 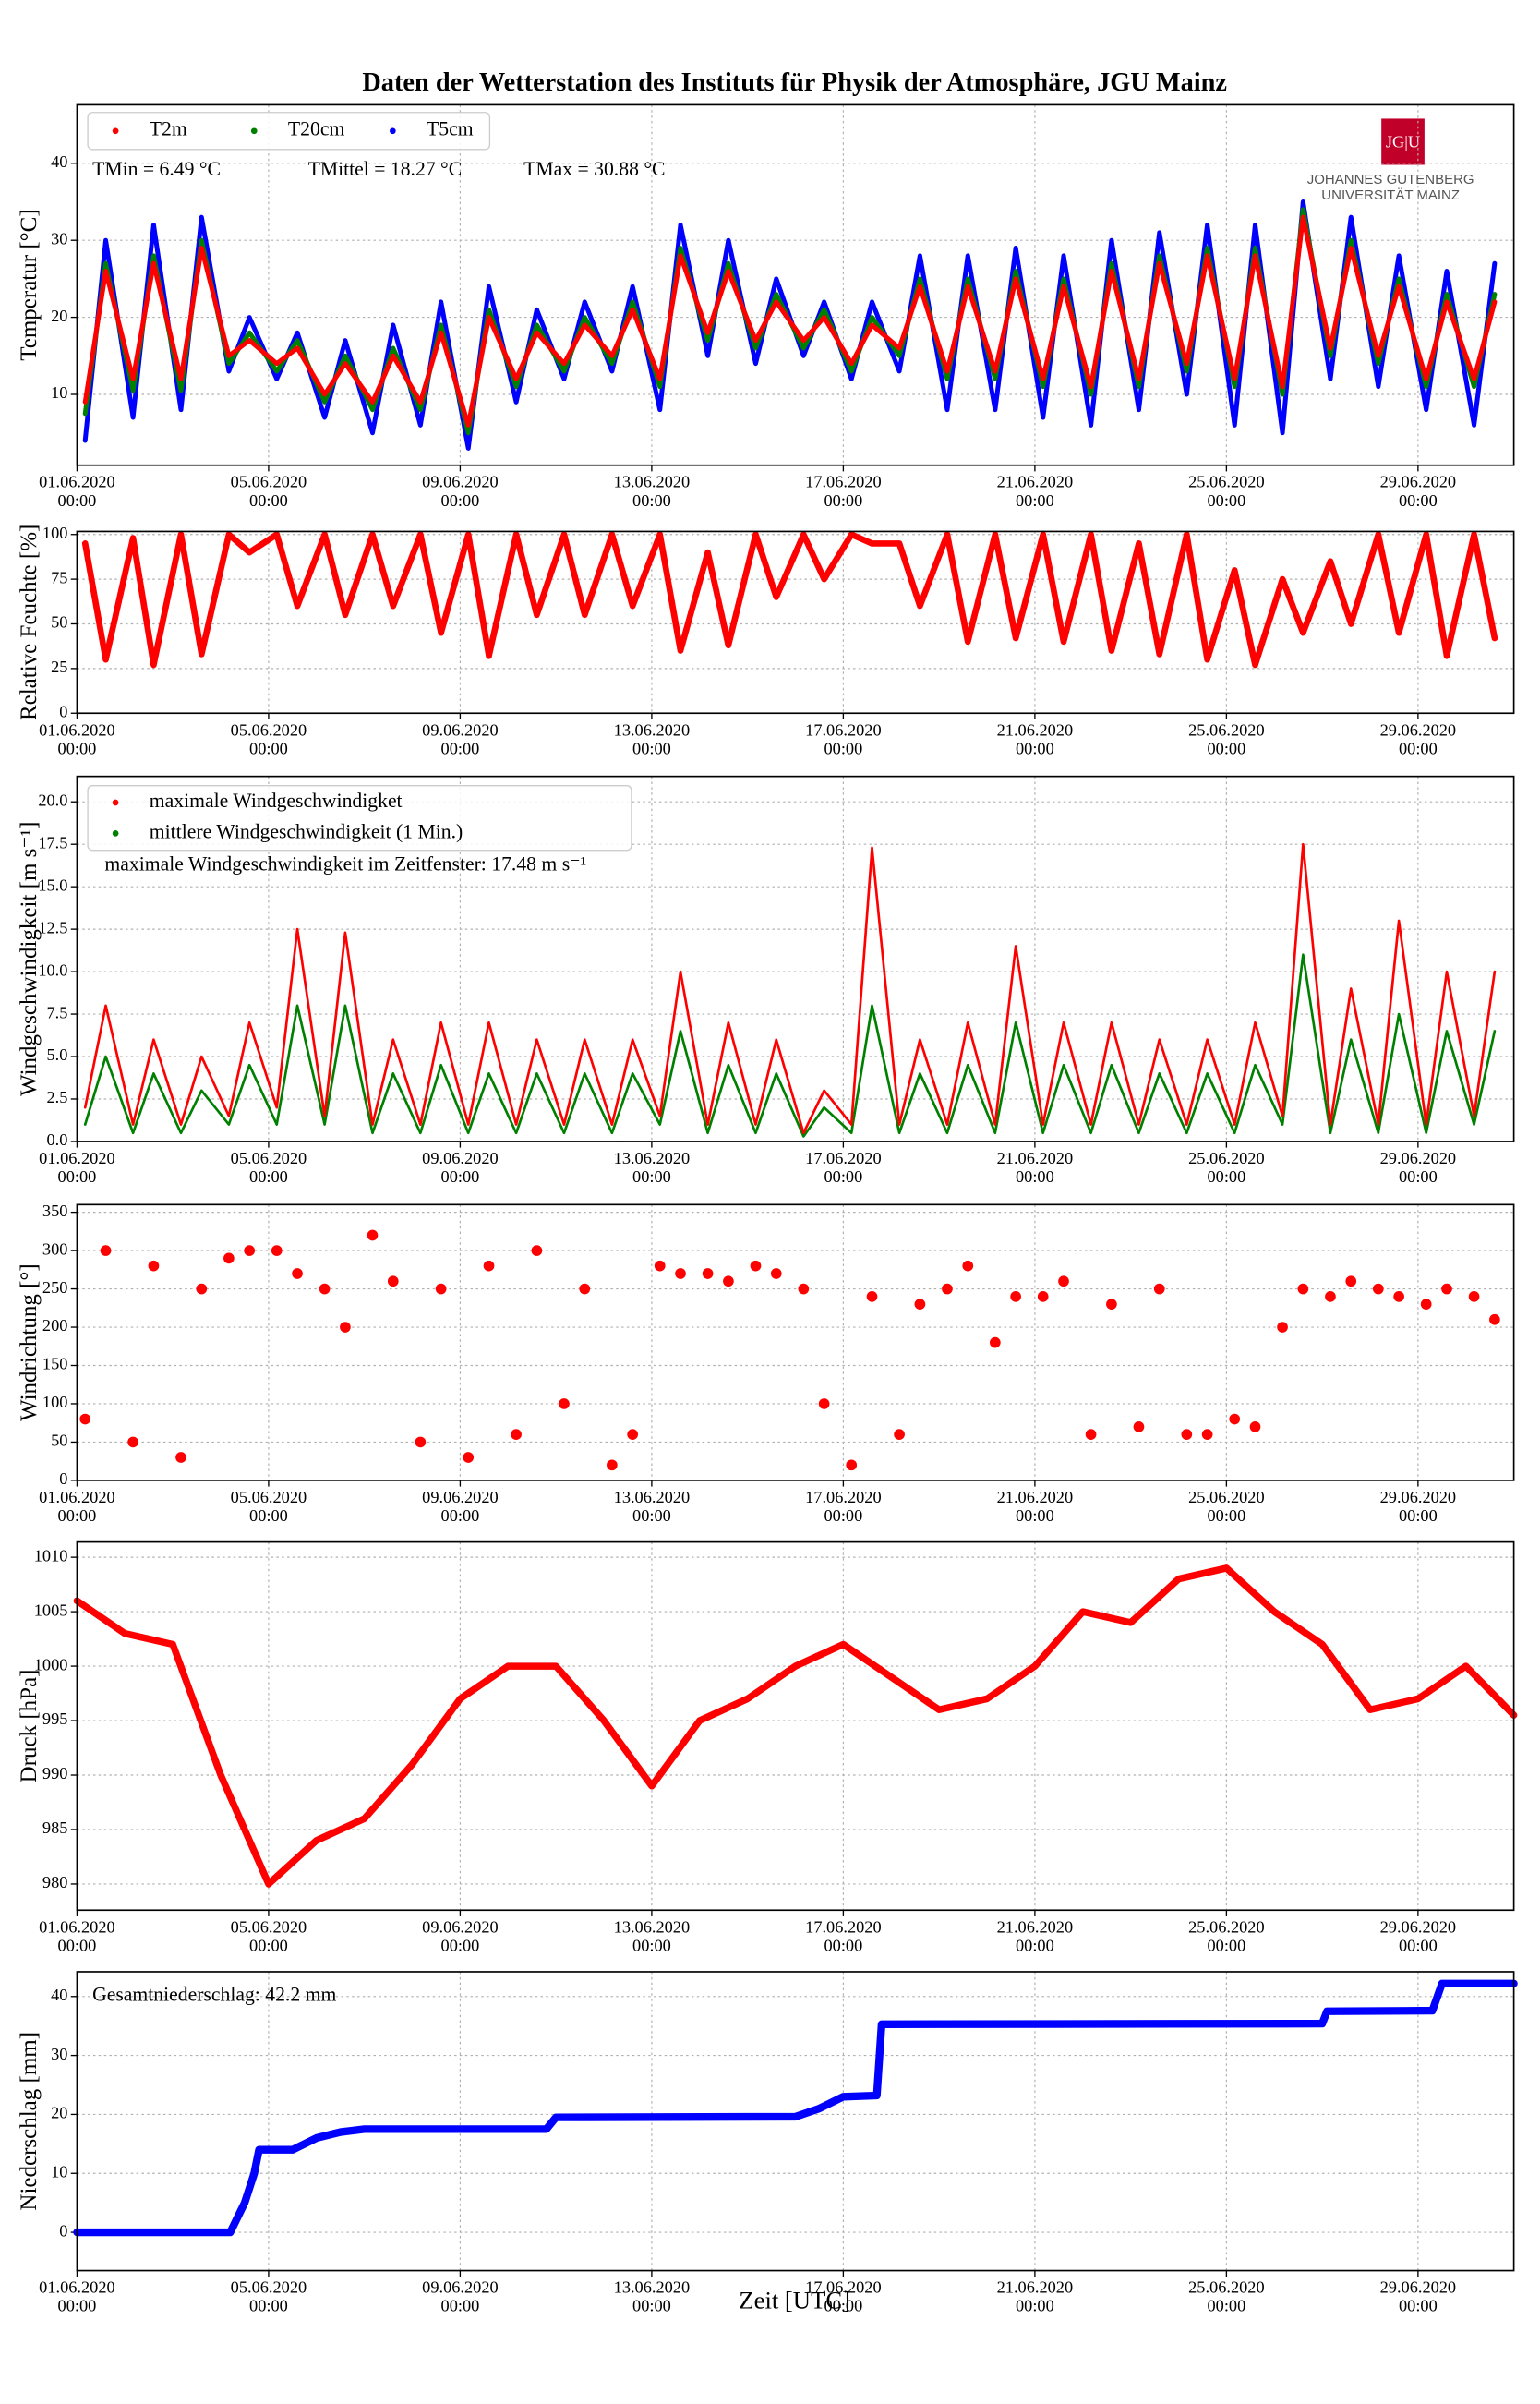 What do you see at coordinates (1403, 141) in the screenshot?
I see `logo-mark: JG|U` at bounding box center [1403, 141].